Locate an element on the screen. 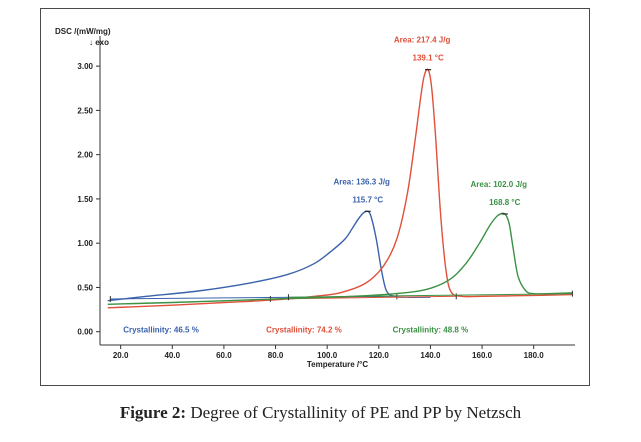 This screenshot has height=442, width=641. x-tick-label: 120.0 is located at coordinates (379, 355).